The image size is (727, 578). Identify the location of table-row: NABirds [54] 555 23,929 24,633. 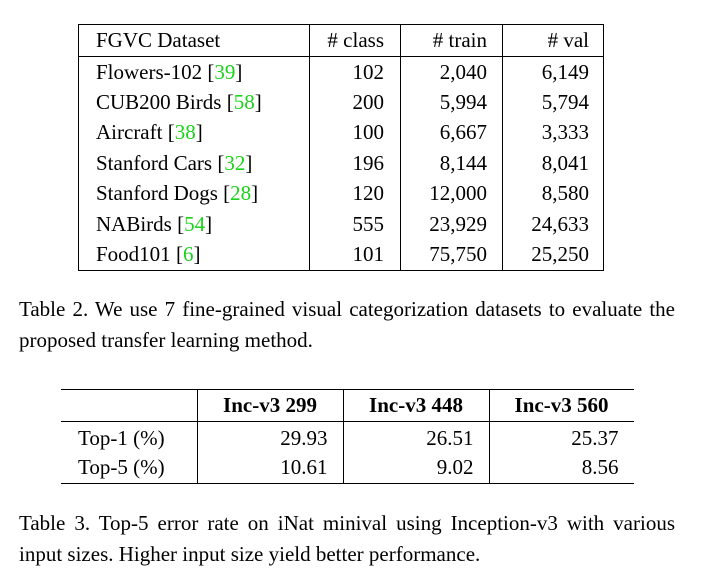
(341, 224).